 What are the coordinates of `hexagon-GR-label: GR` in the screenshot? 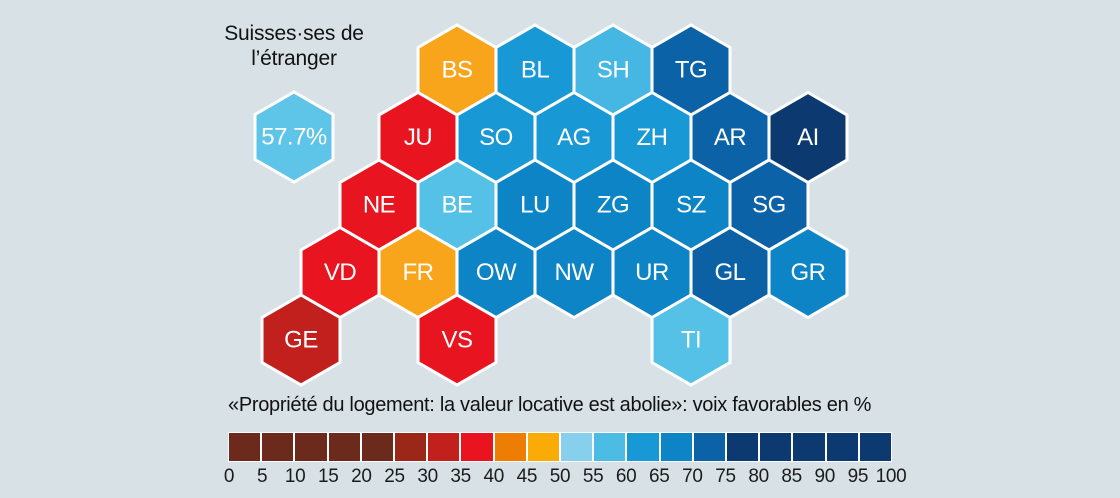 It's located at (808, 272).